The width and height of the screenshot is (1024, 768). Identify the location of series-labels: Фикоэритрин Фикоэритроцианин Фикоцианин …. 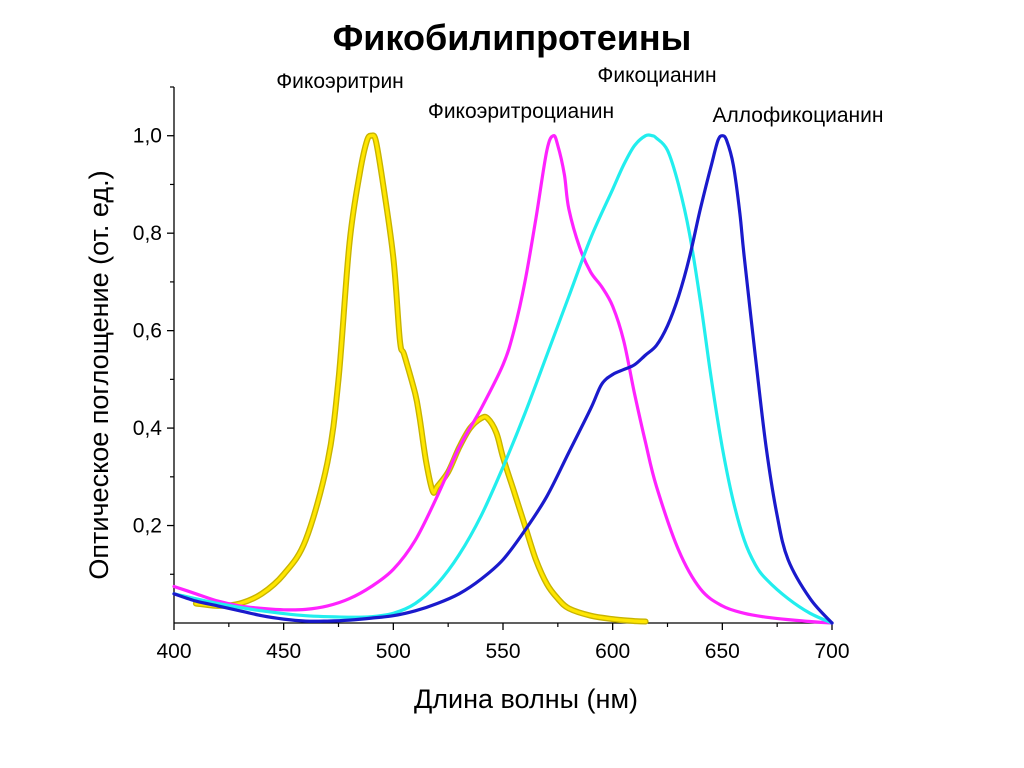
(579, 95).